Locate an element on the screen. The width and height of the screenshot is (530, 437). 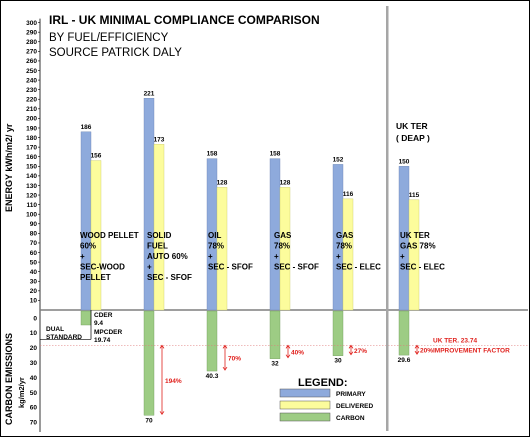
legend-label-delivered: DELIVERED is located at coordinates (355, 406).